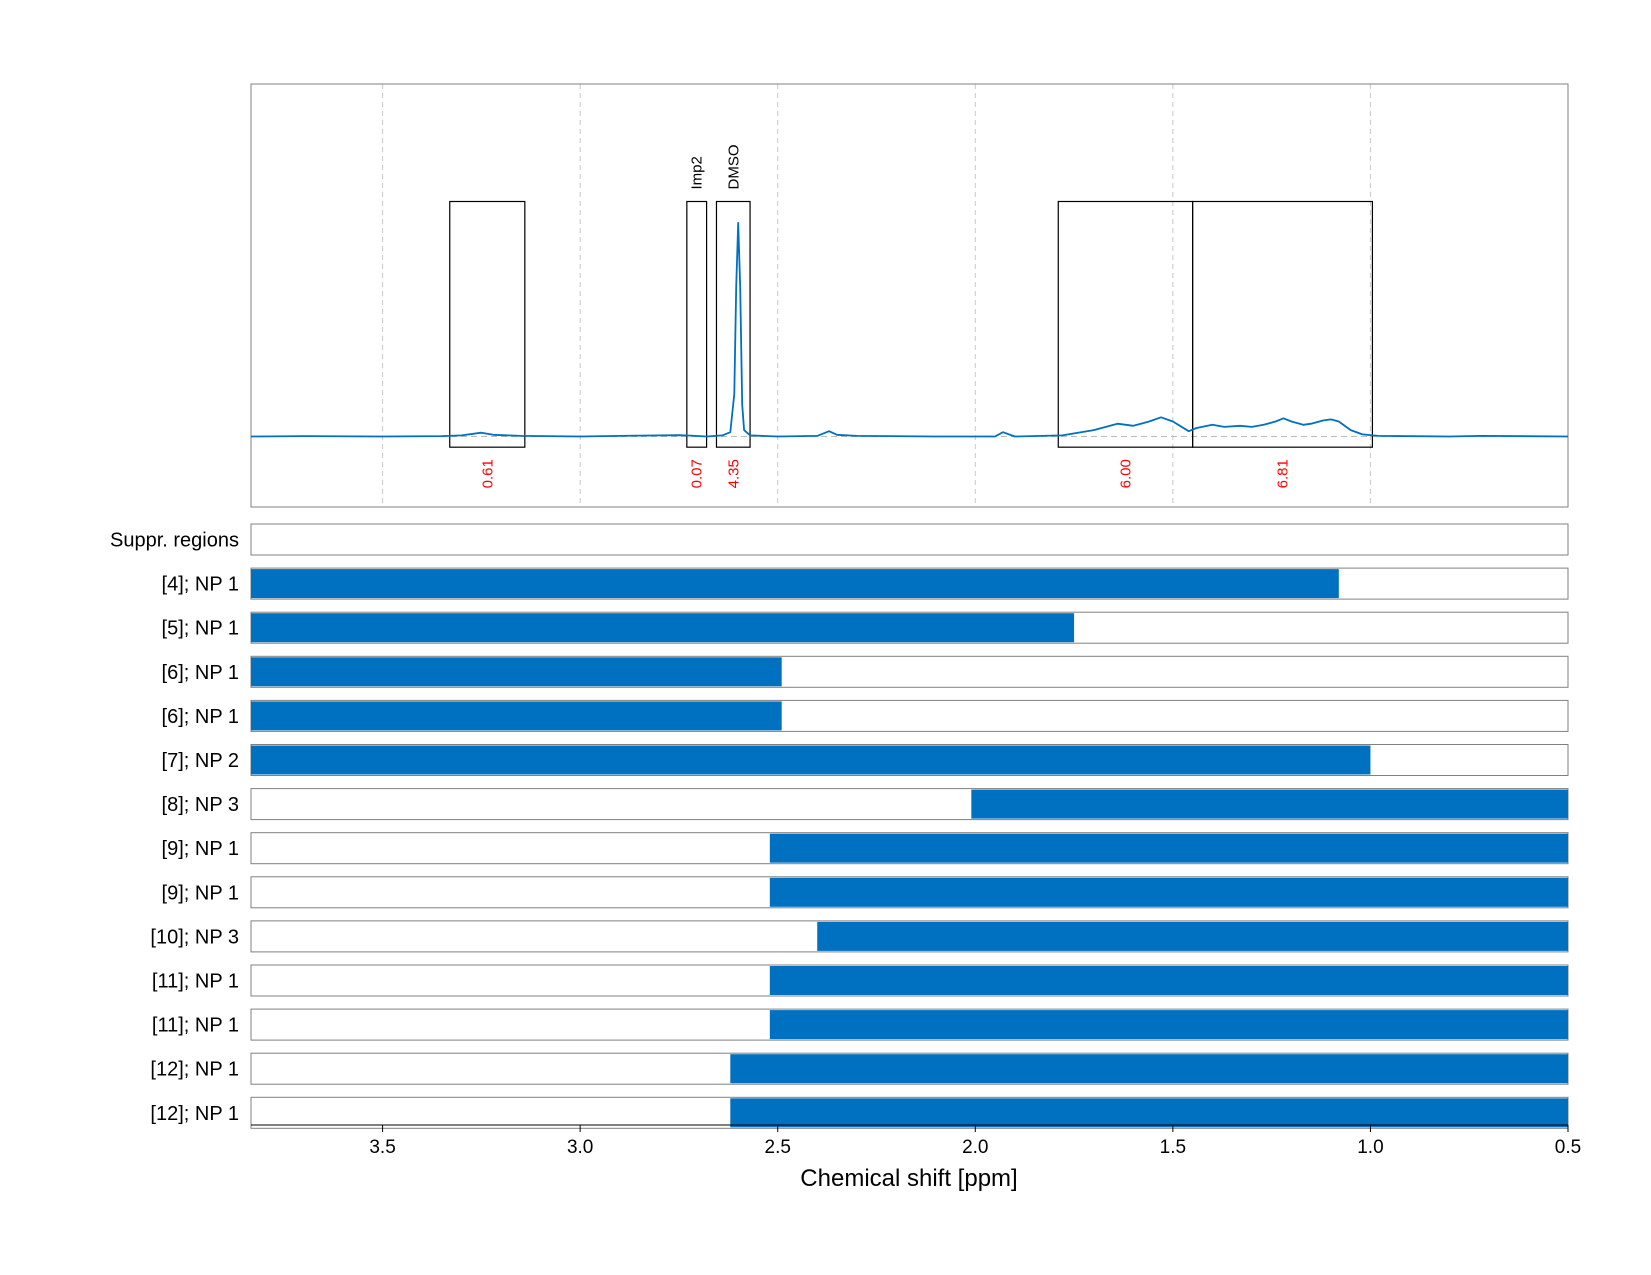  I want to click on x-tick-label: 3.0, so click(580, 1147).